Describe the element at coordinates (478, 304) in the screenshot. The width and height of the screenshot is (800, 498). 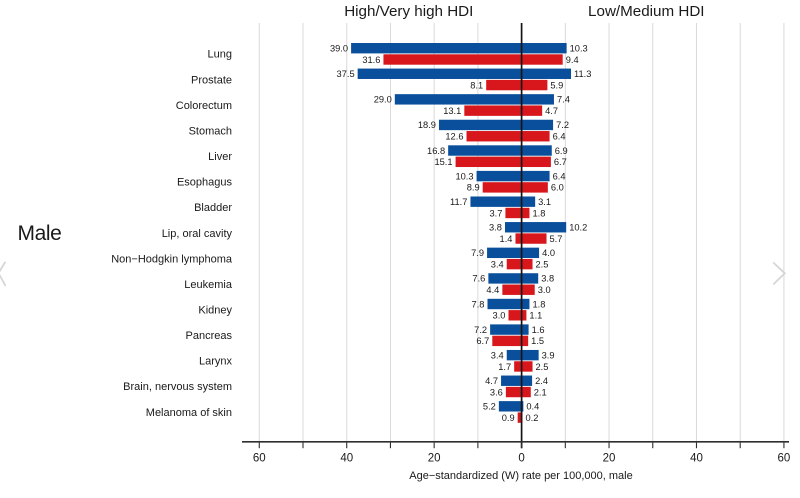
I see `value-label-left-blue-kidney: 7.8` at that location.